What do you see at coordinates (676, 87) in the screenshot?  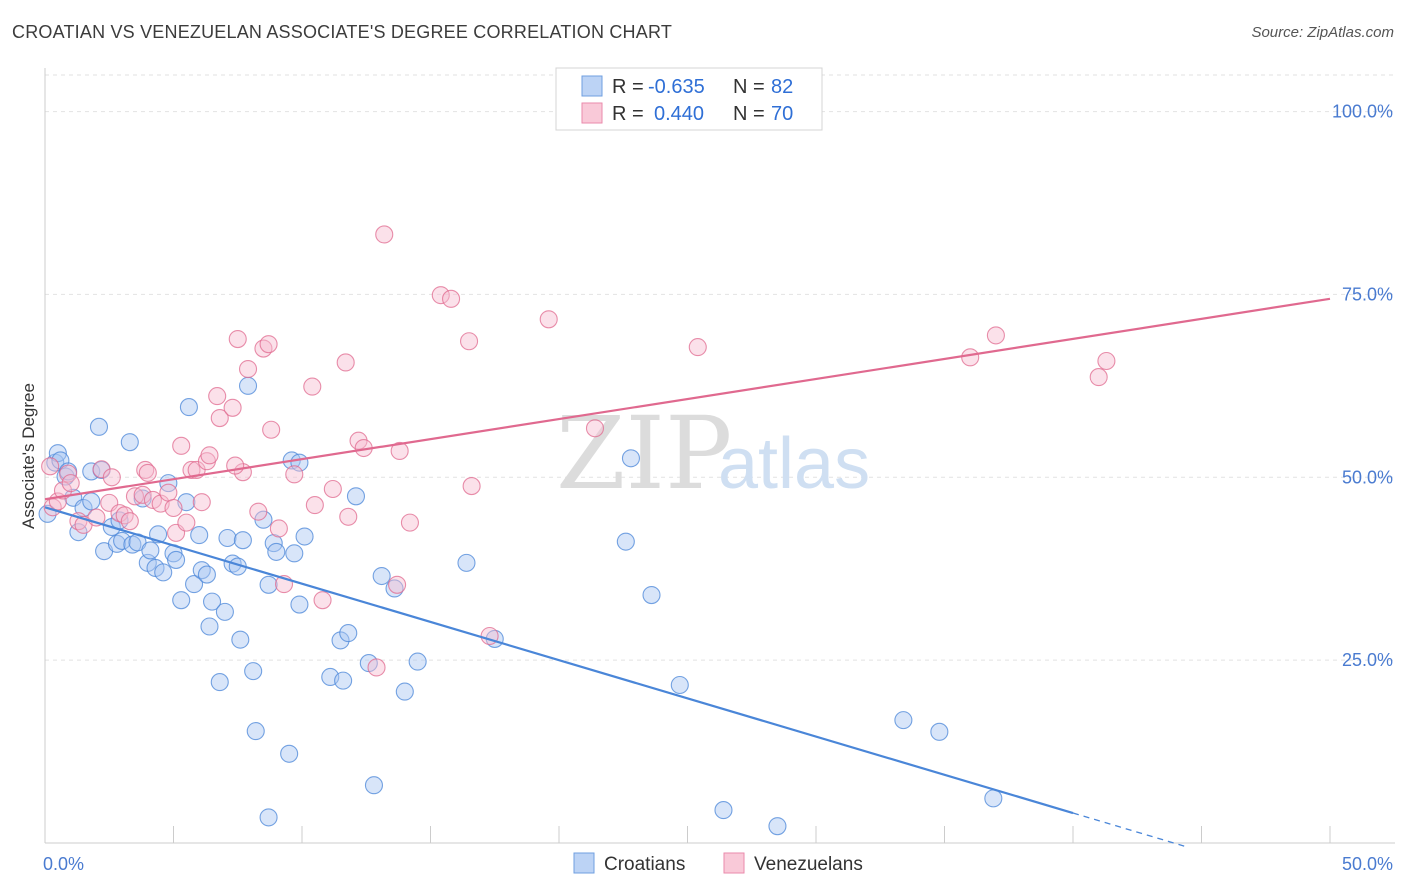 I see `legend-r-value: -0.635` at bounding box center [676, 87].